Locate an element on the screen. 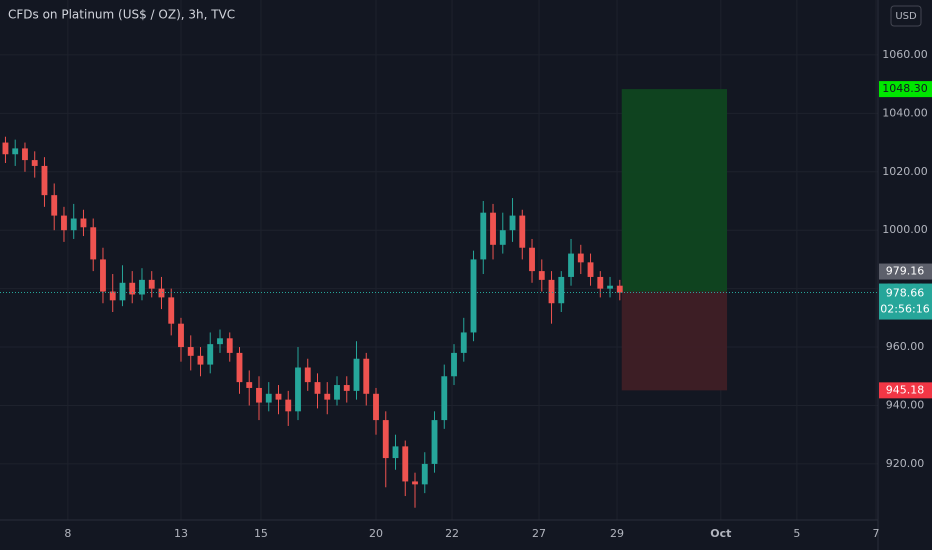  target-tag is located at coordinates (905, 89).